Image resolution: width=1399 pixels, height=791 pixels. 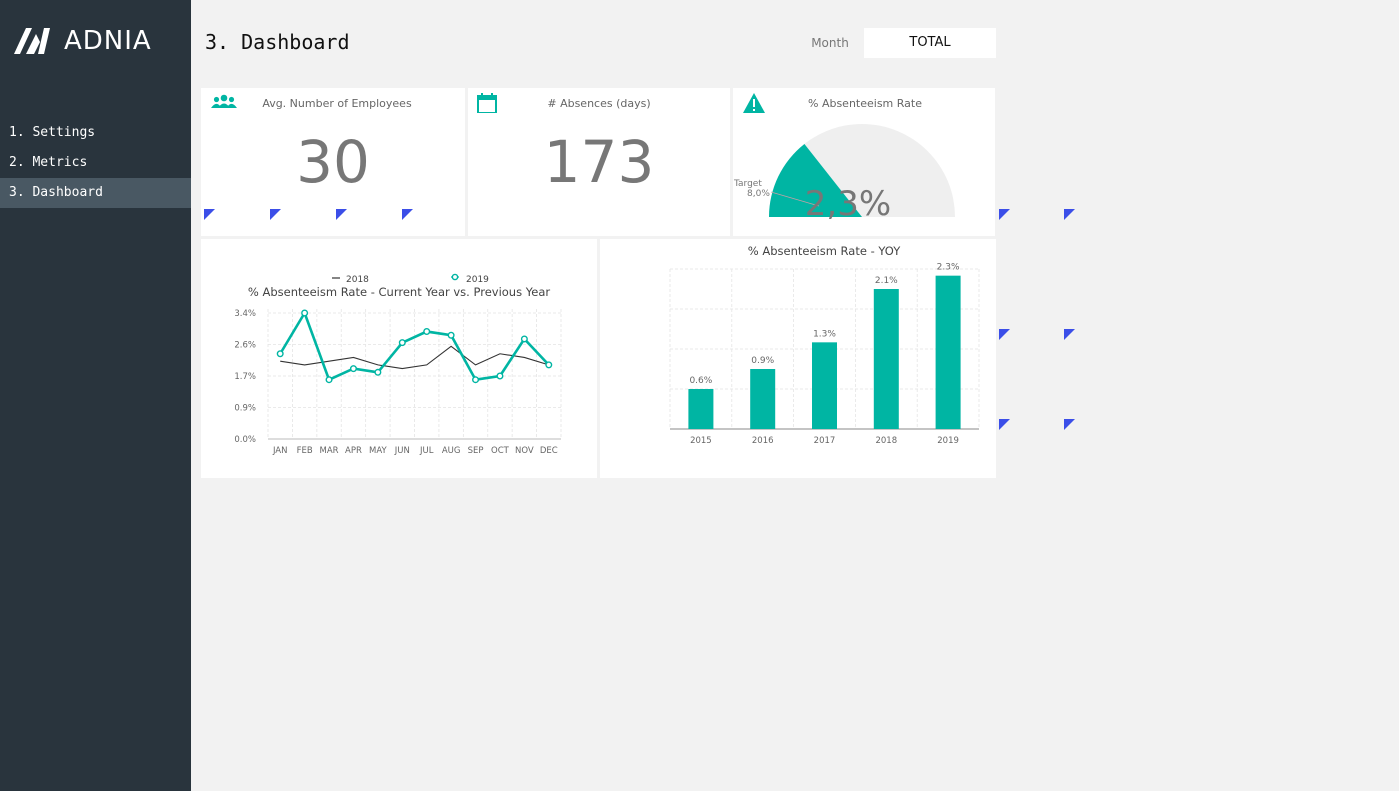 I want to click on warning-icon, so click(x=754, y=103).